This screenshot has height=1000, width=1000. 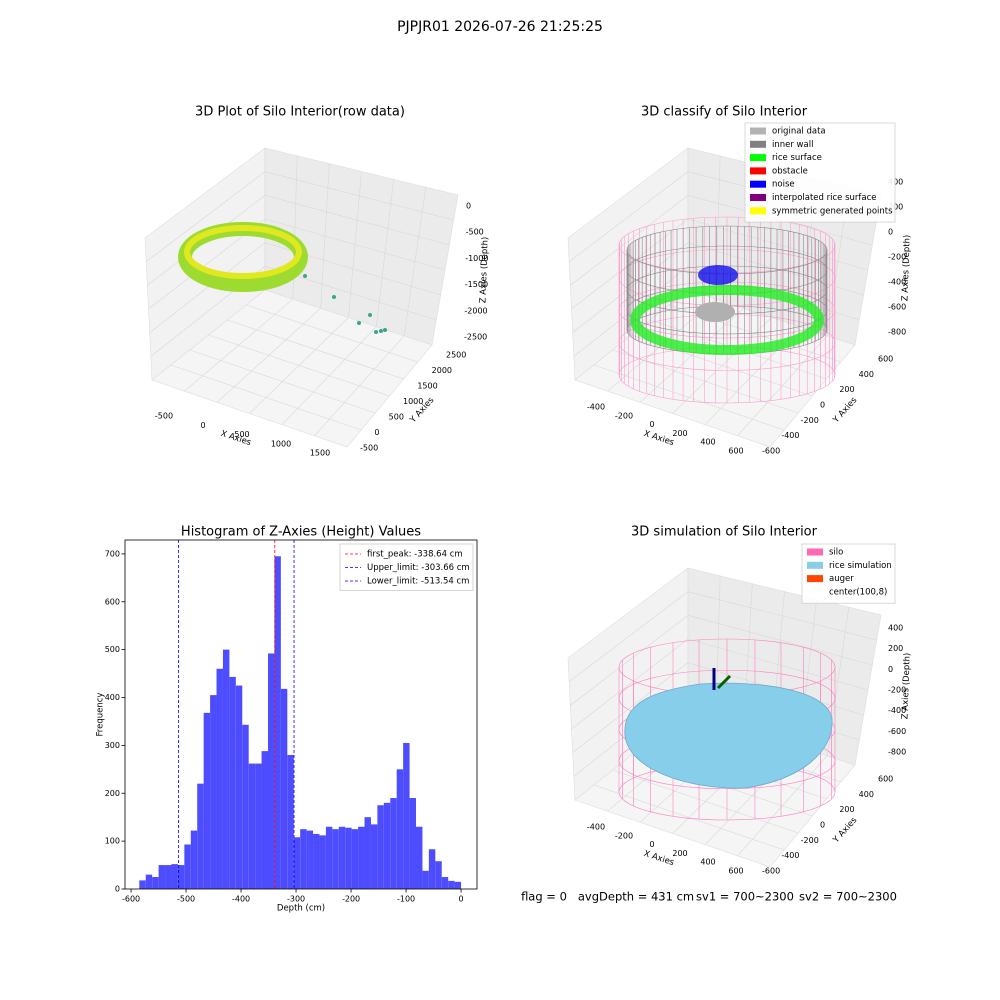 I want to click on x-tick-label: -500, so click(x=164, y=416).